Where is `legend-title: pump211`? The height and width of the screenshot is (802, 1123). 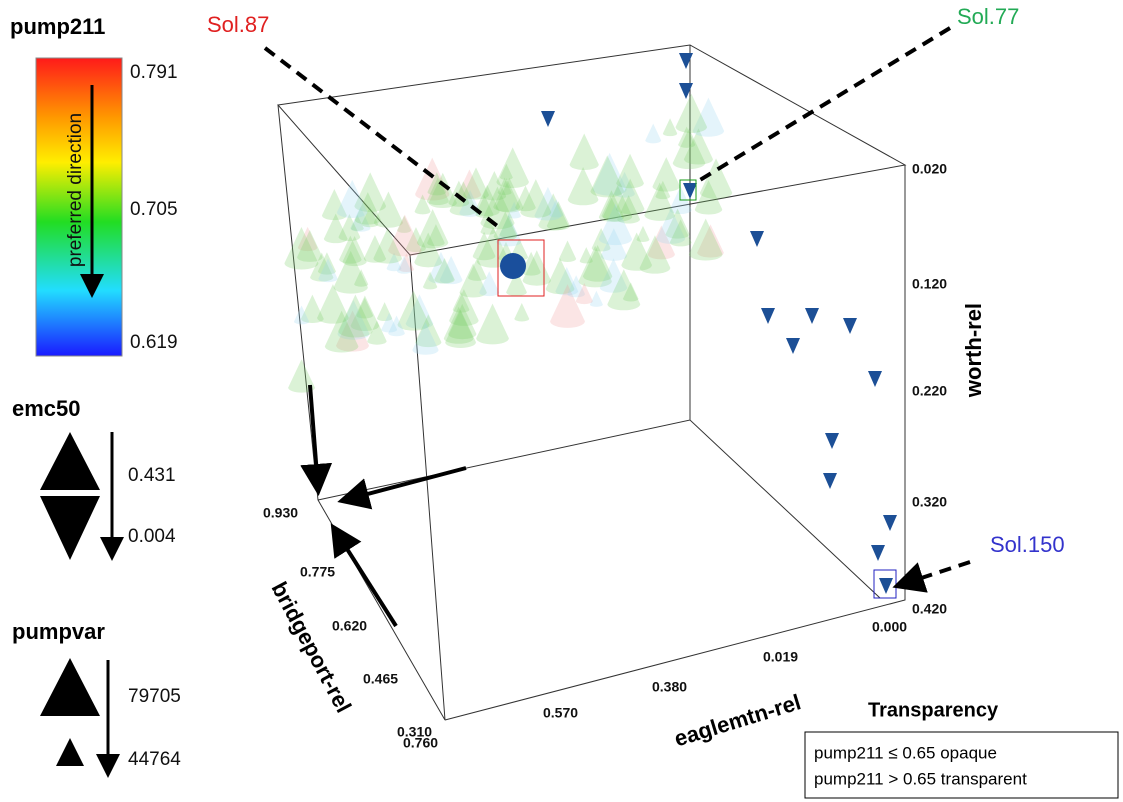 legend-title: pump211 is located at coordinates (57, 26).